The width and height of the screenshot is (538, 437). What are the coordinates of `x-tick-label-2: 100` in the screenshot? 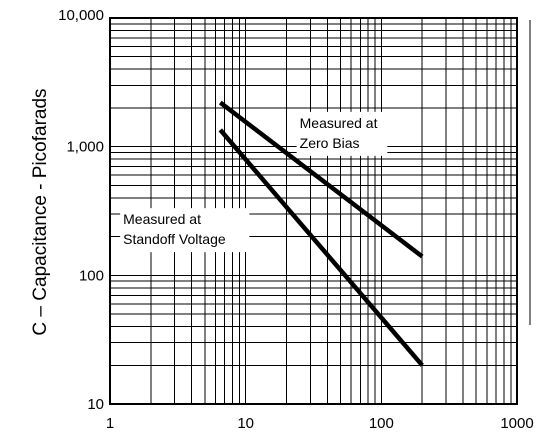 It's located at (381, 423).